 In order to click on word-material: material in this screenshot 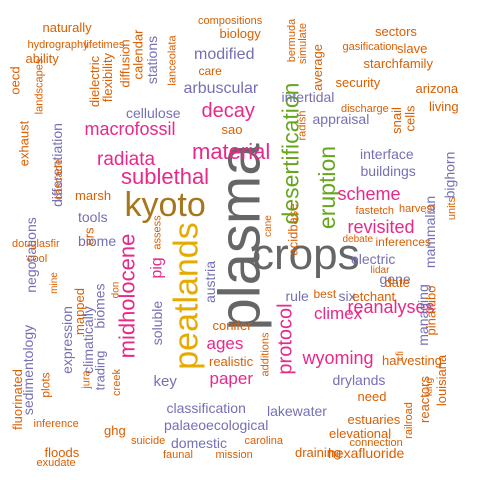, I will do `click(231, 151)`.